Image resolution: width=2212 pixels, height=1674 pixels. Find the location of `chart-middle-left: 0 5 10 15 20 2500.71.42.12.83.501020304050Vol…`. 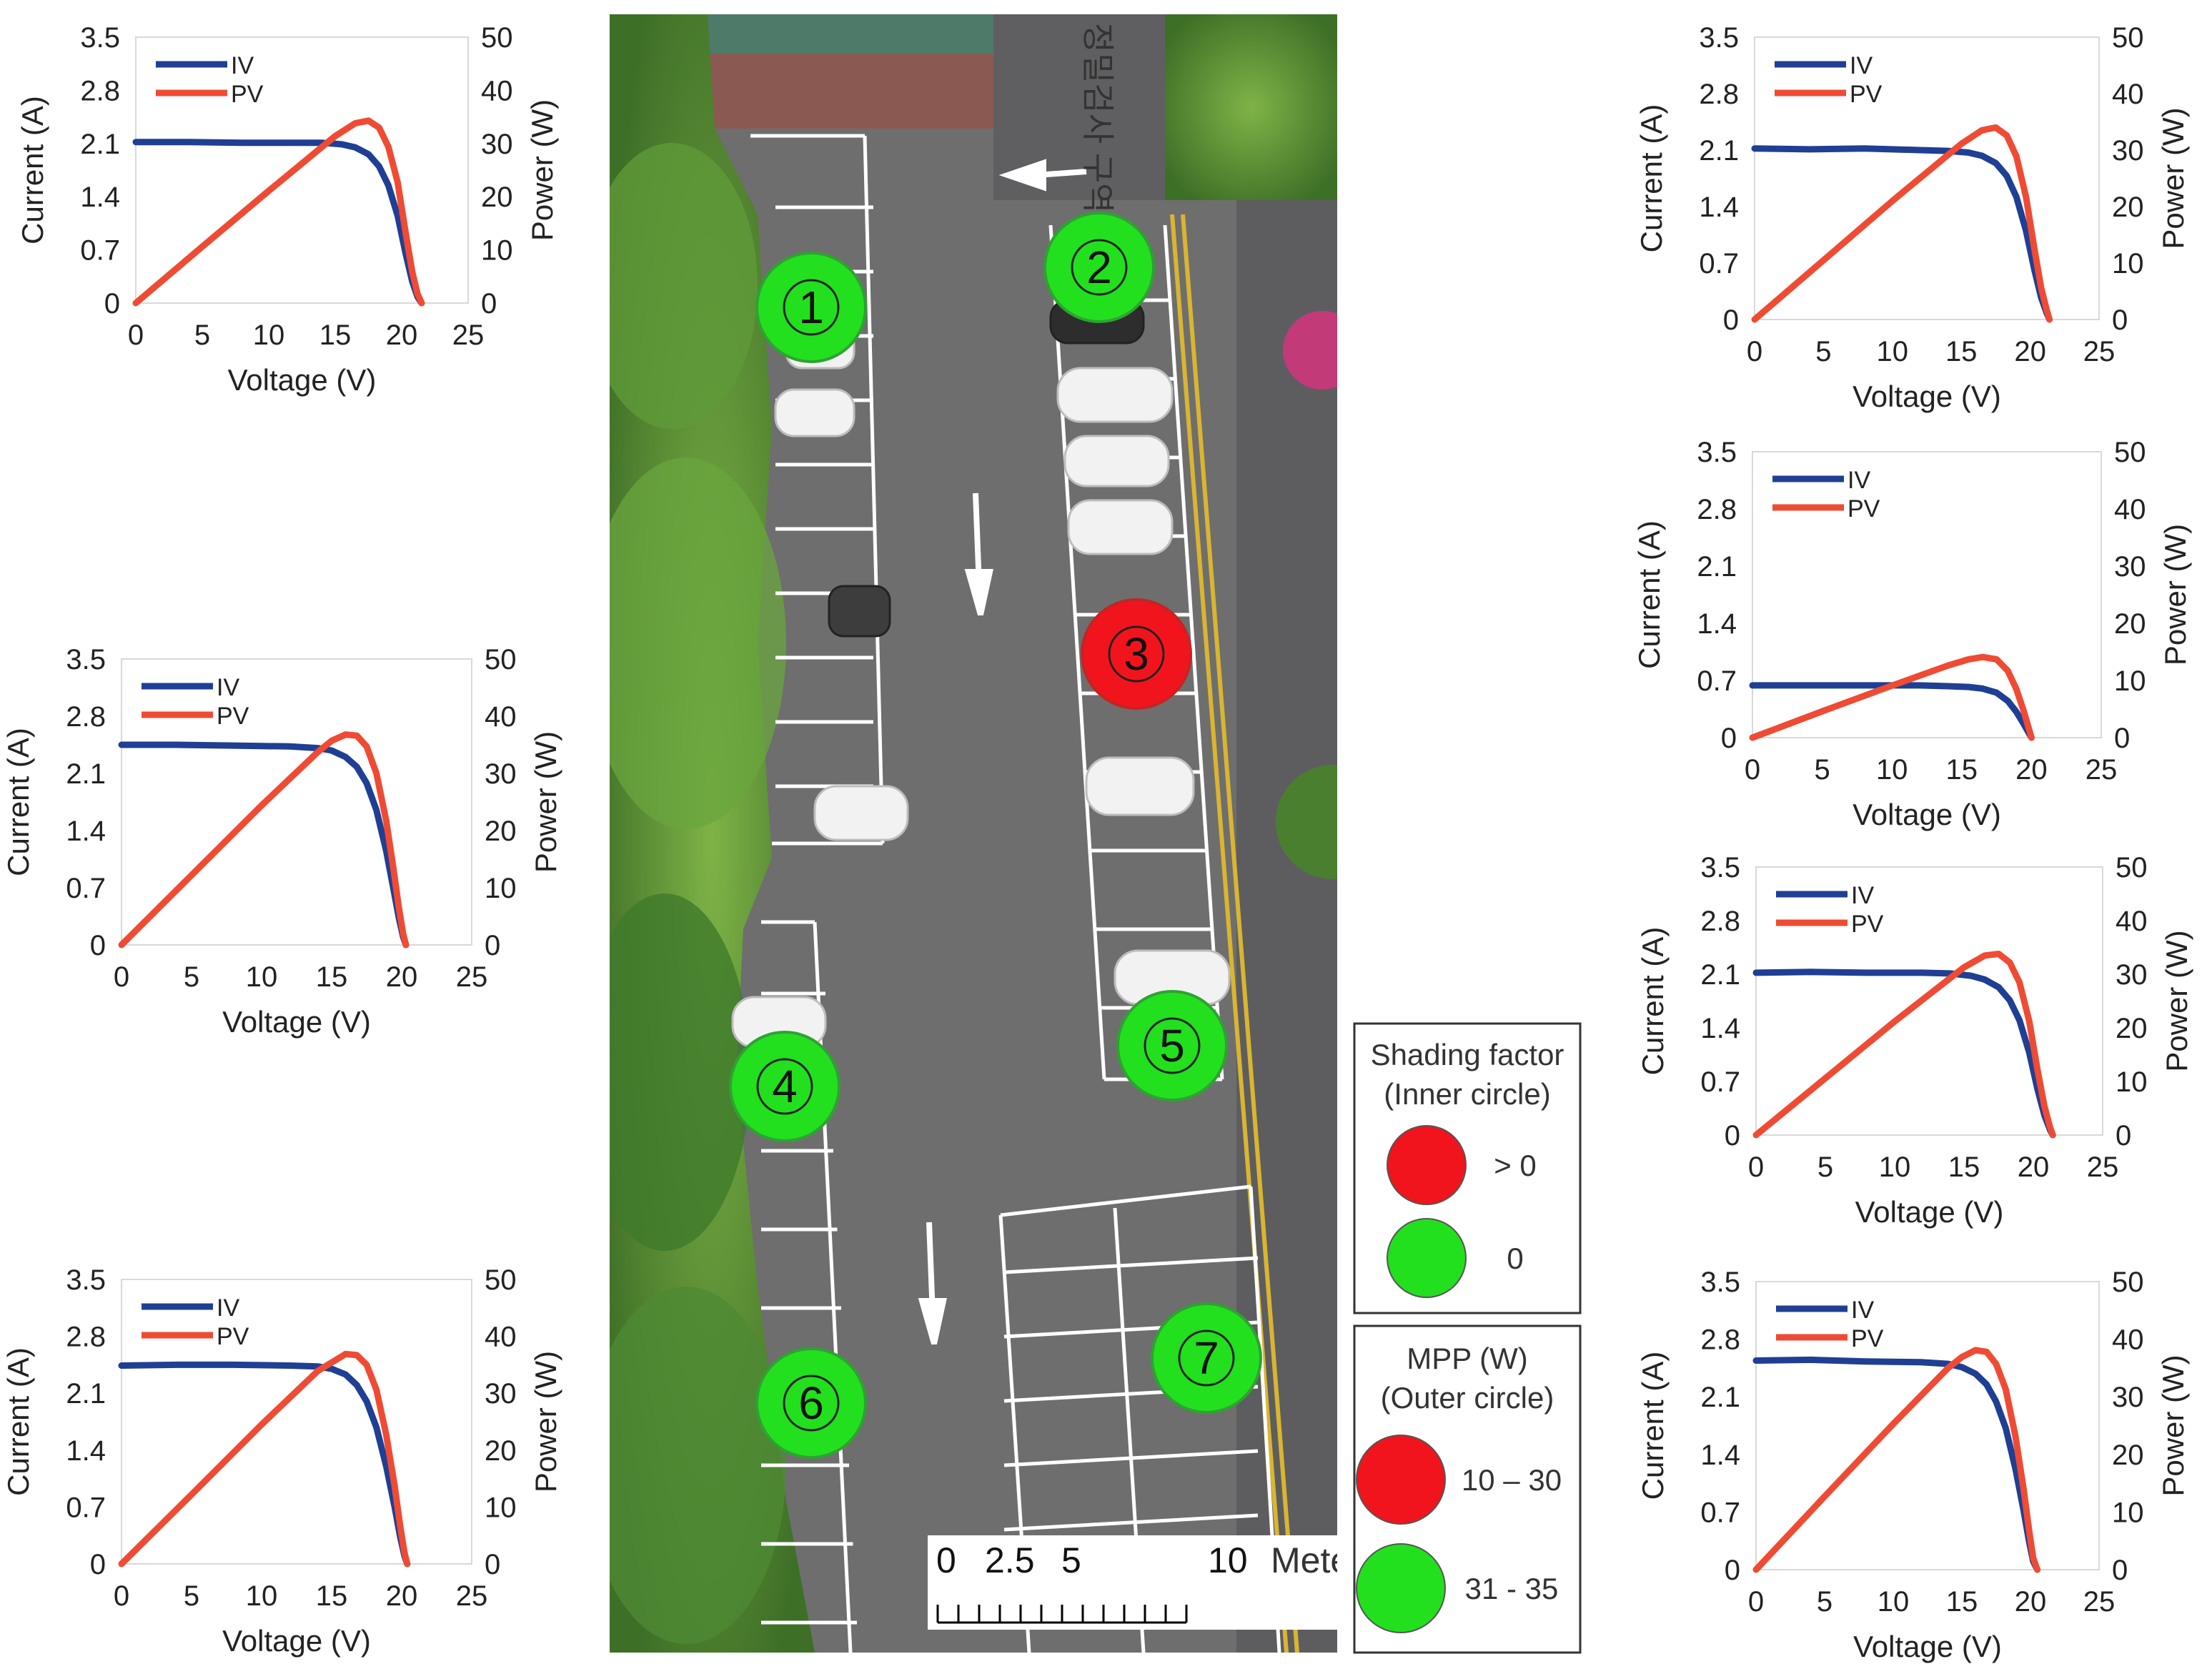

chart-middle-left: 0 5 10 15 20 2500.71.42.12.83.501020304050Vol… is located at coordinates (281, 841).